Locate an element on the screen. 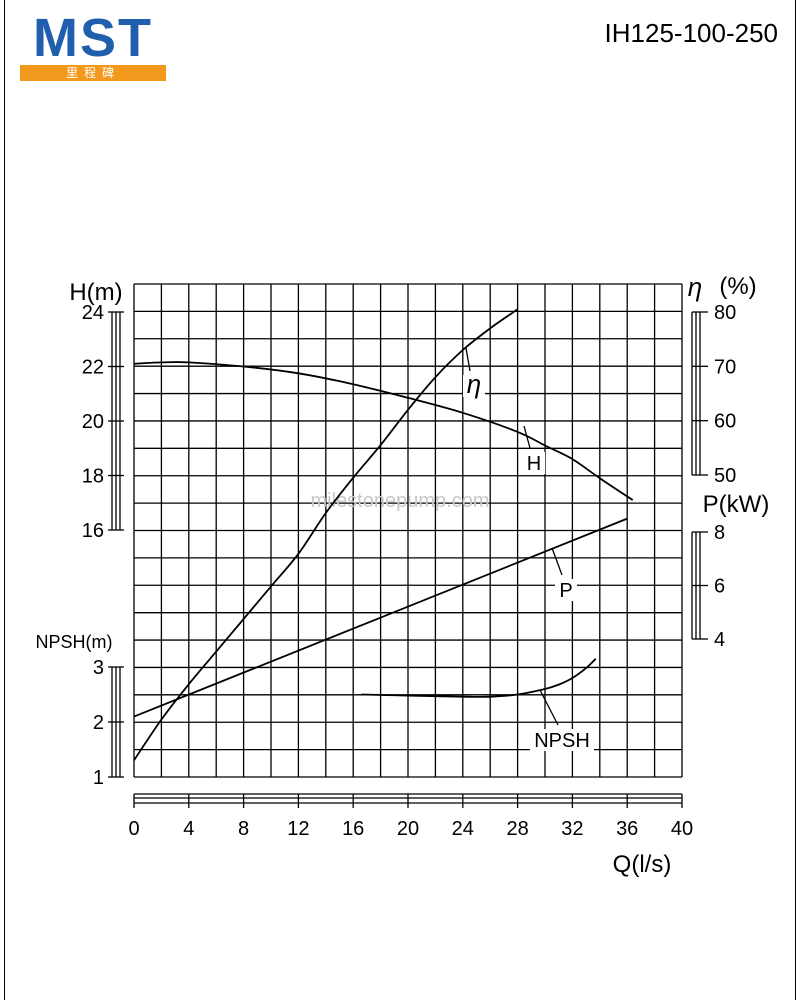 The width and height of the screenshot is (800, 1000). curve-npsh is located at coordinates (479, 678).